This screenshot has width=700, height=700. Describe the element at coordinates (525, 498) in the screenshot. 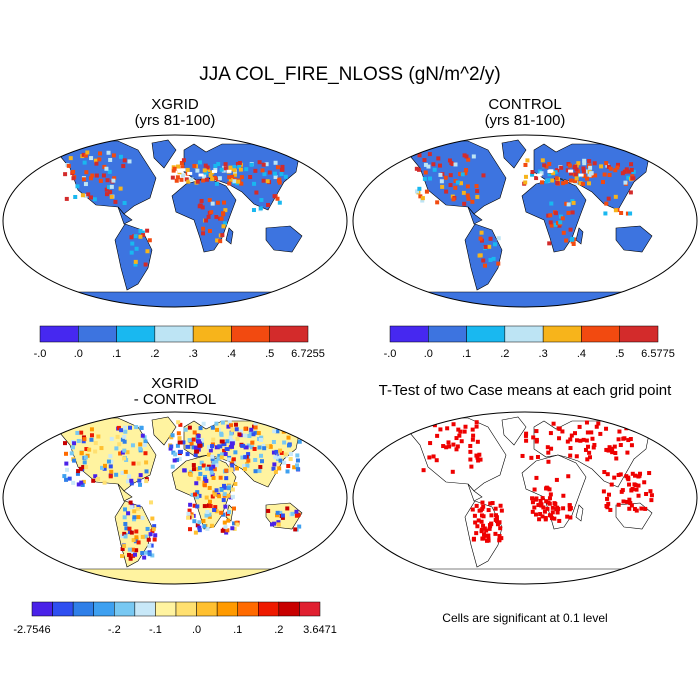

I see `map-panel-ttest` at that location.